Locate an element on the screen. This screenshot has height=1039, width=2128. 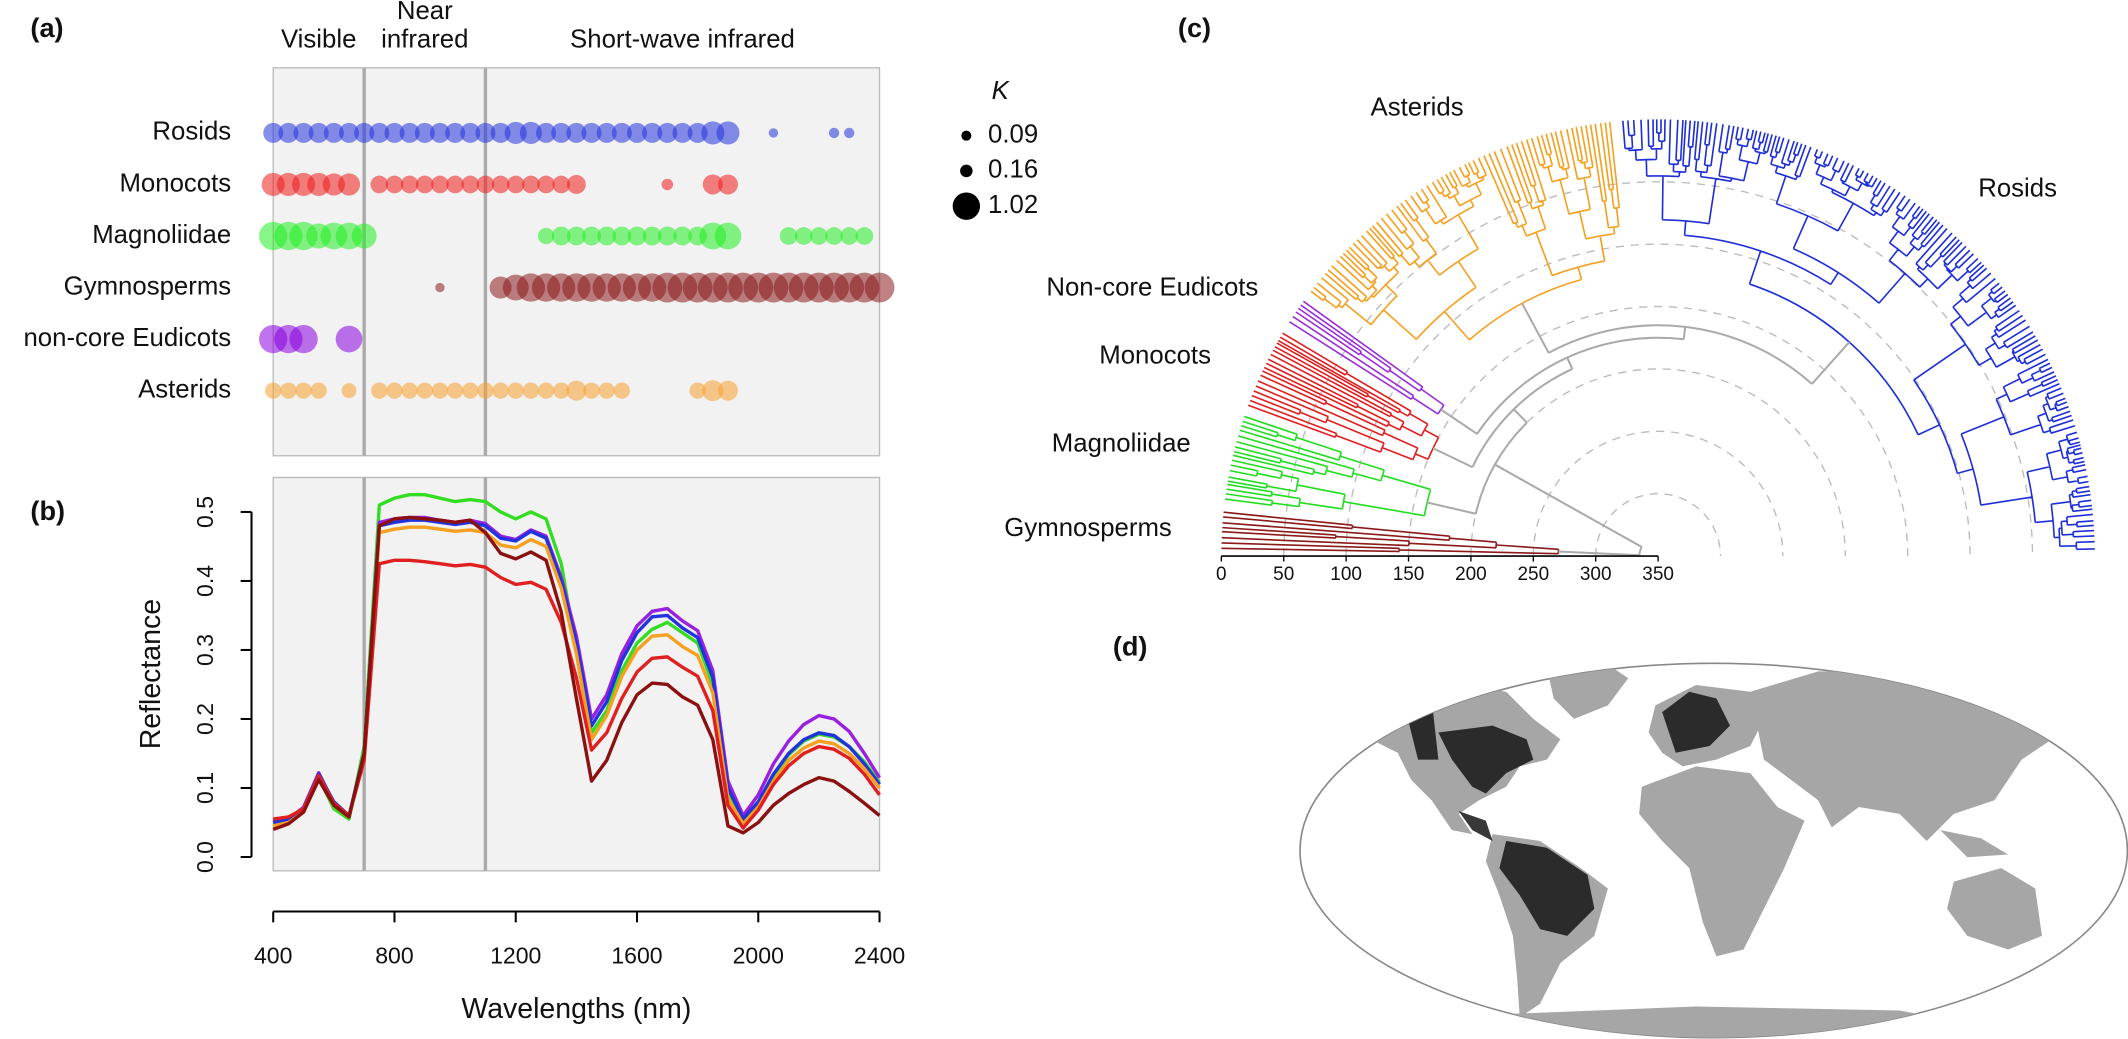
reflectance-line is located at coordinates (576, 694).